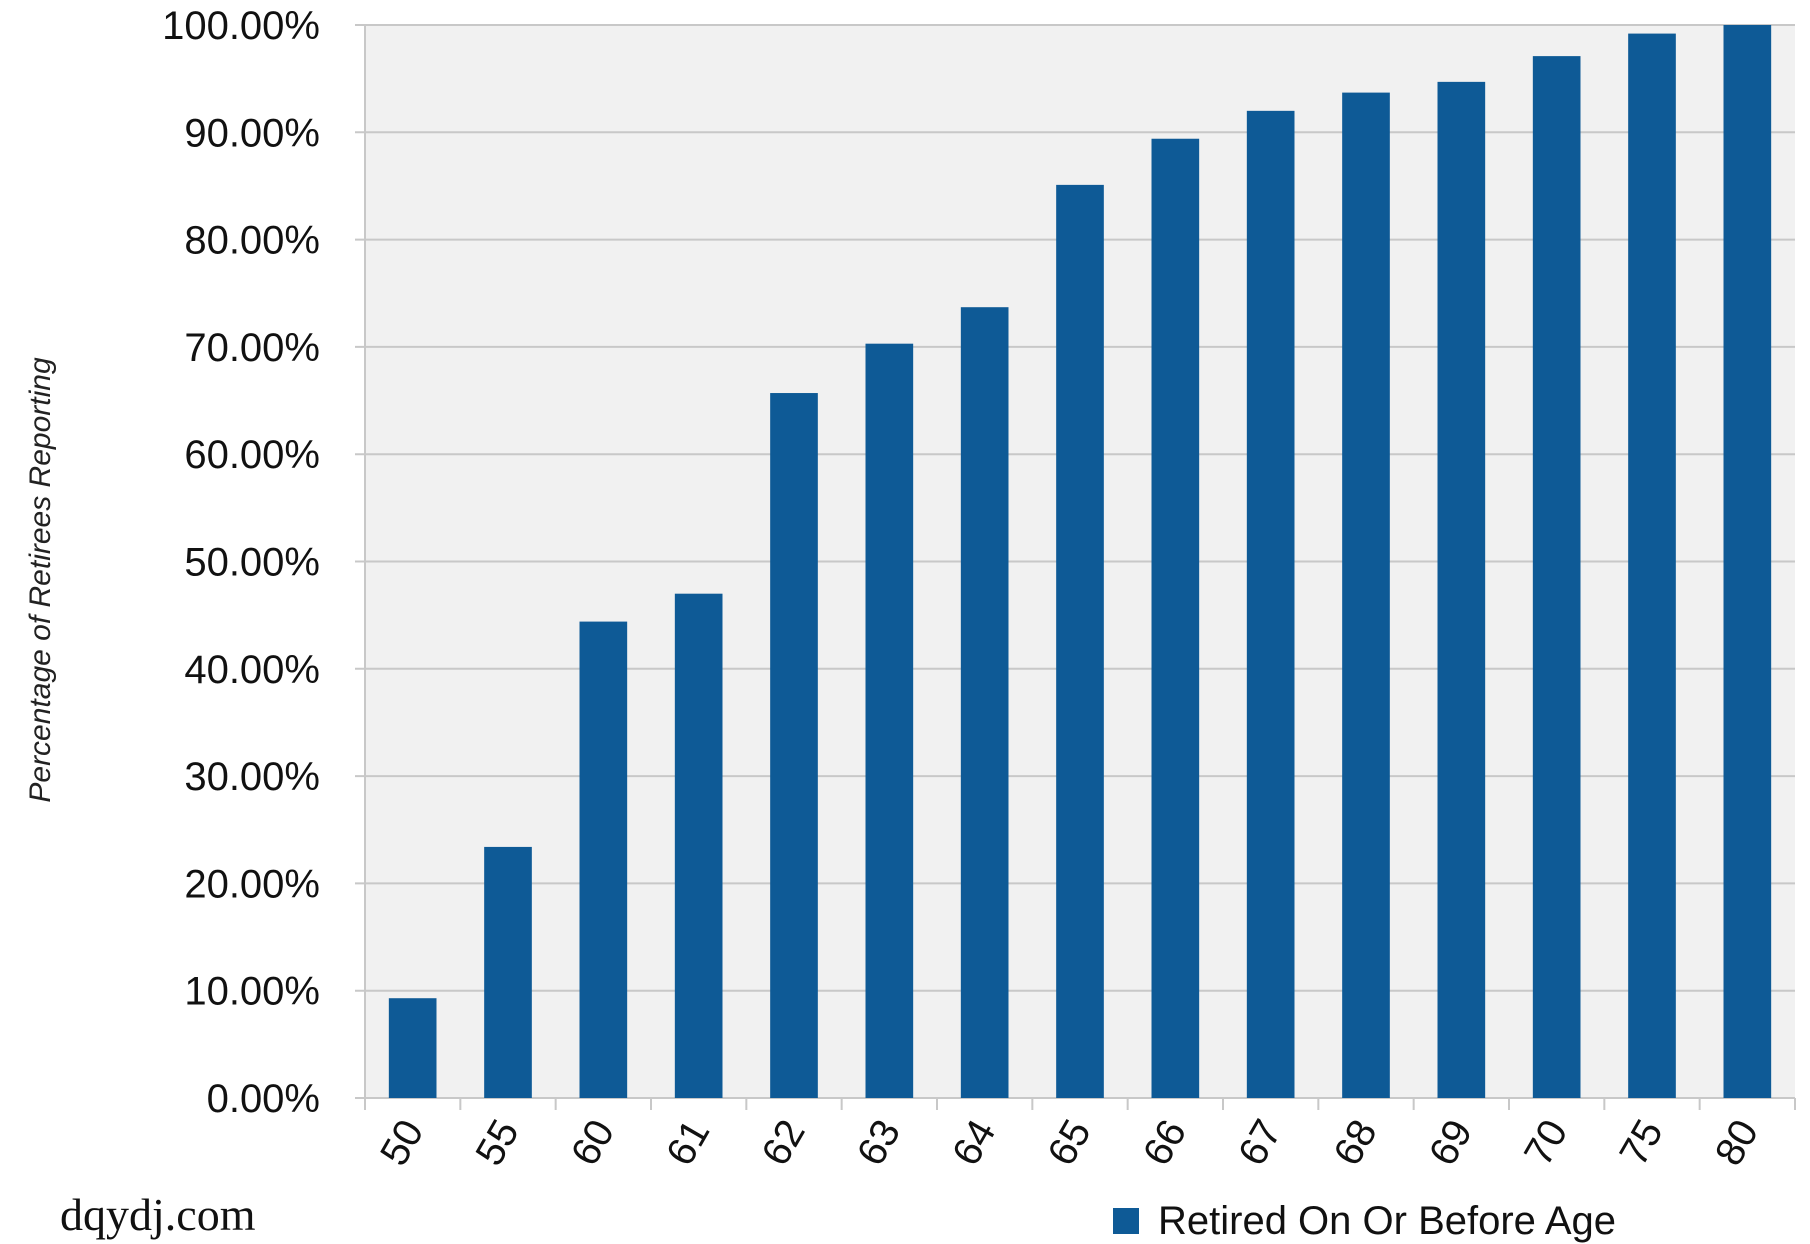 This screenshot has width=1810, height=1244. I want to click on x-tick-label: 69, so click(1451, 1143).